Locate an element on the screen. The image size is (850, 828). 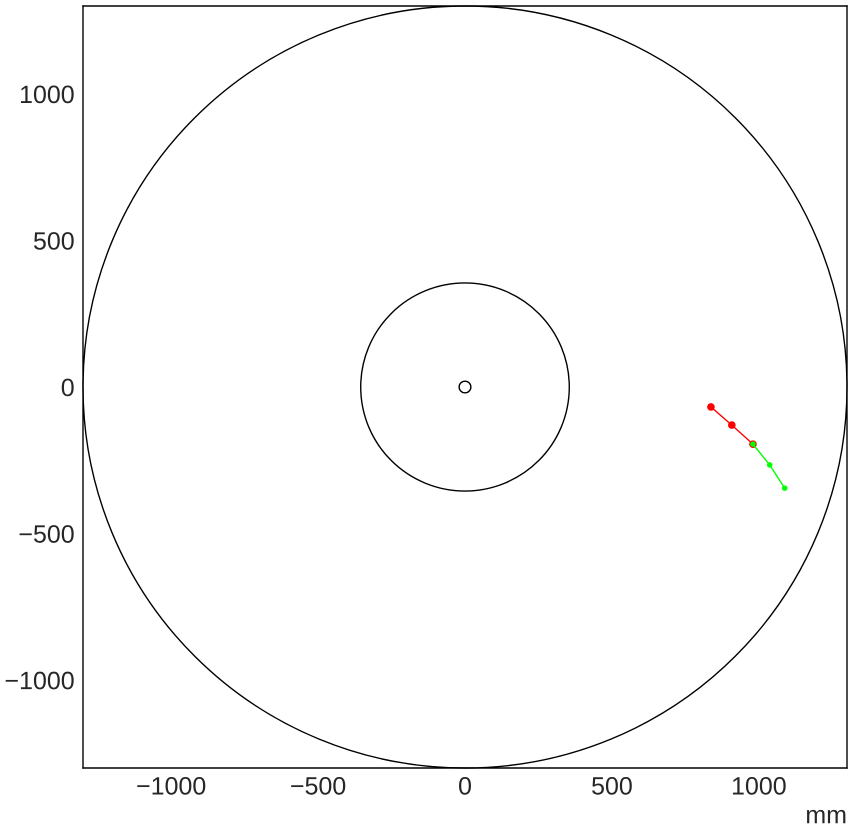
y-tick-label: 1000 is located at coordinates (47, 95).